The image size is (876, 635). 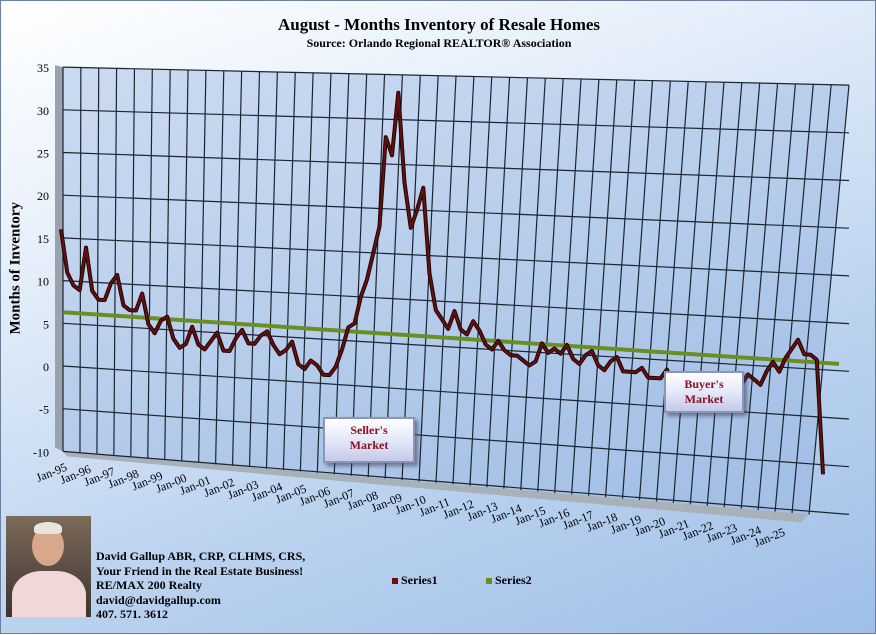 I want to click on buyers-market-label: Buyer's Market, so click(x=704, y=392).